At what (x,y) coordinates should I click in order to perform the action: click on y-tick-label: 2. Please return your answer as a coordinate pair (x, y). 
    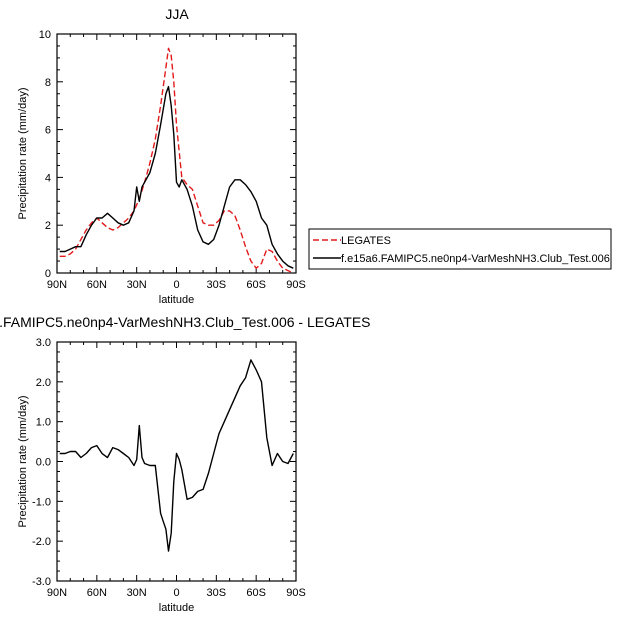
    Looking at the image, I should click on (48, 226).